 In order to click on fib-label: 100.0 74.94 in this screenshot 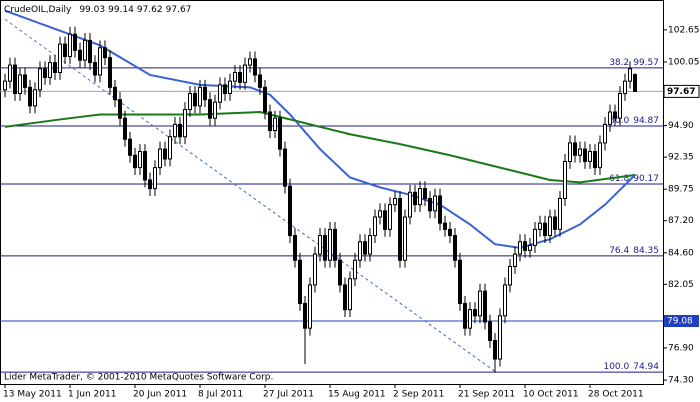, I will do `click(631, 367)`.